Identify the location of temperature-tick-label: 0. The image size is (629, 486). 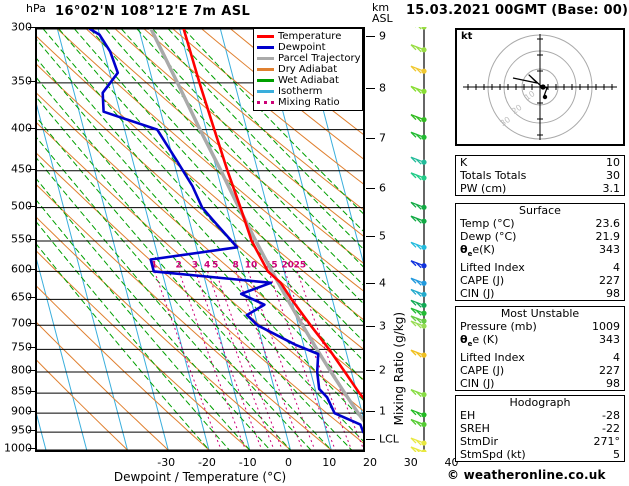
(288, 462).